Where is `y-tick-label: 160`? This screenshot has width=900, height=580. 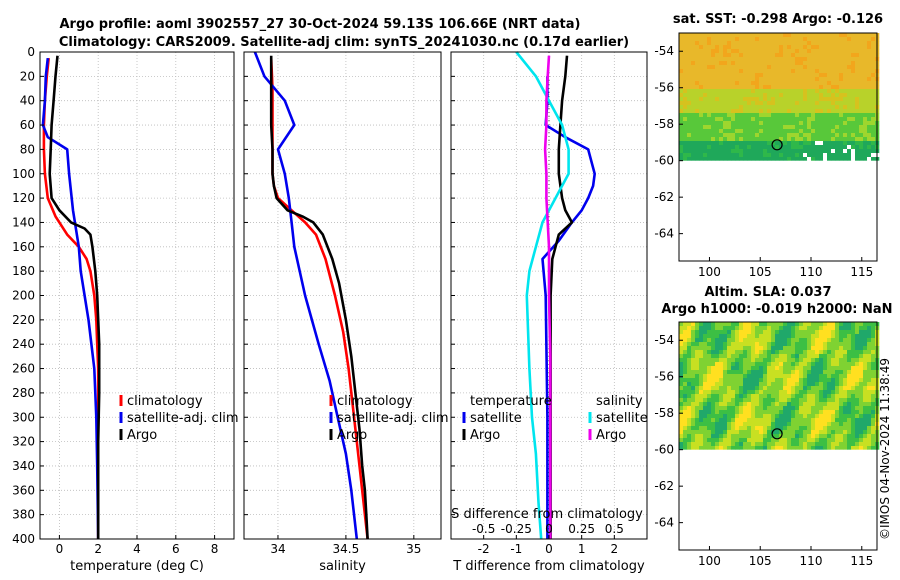 y-tick-label: 160 is located at coordinates (23, 247).